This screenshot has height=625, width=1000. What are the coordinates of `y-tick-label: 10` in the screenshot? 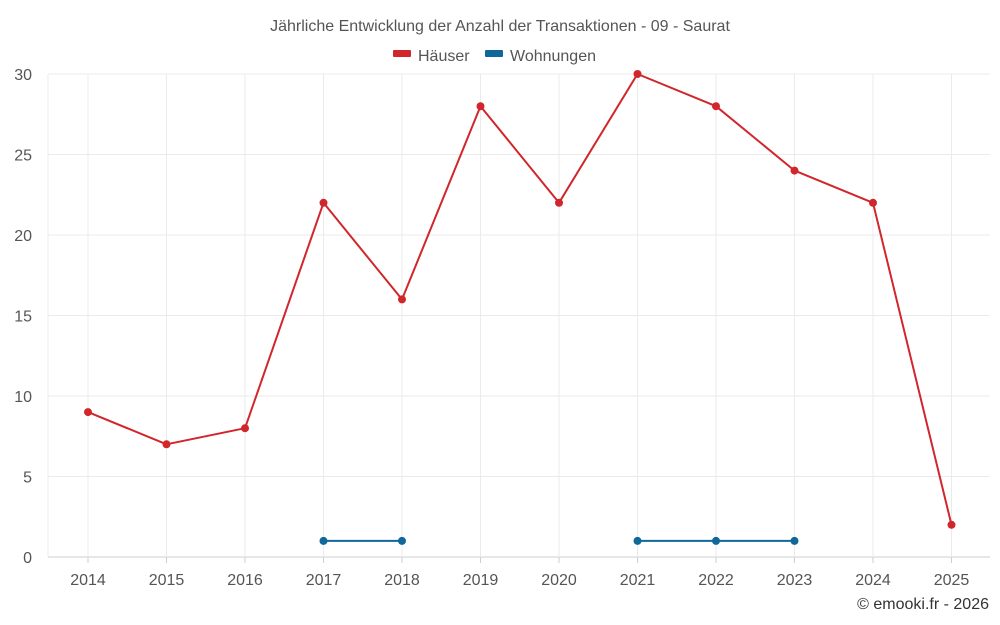 It's located at (23, 397).